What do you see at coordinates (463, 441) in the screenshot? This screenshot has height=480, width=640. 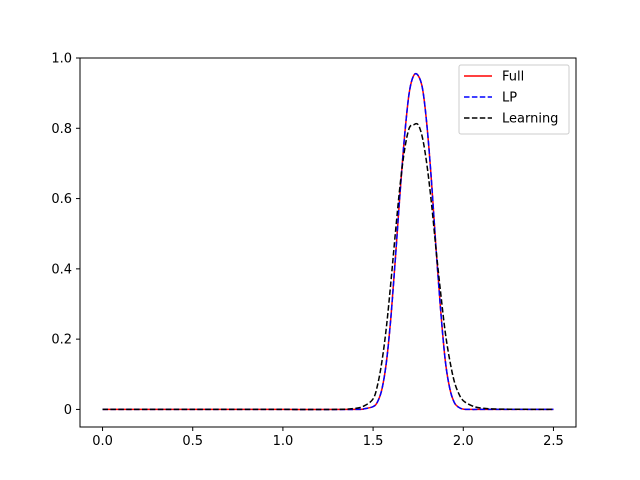 I see `x-tick-label: 2.0` at bounding box center [463, 441].